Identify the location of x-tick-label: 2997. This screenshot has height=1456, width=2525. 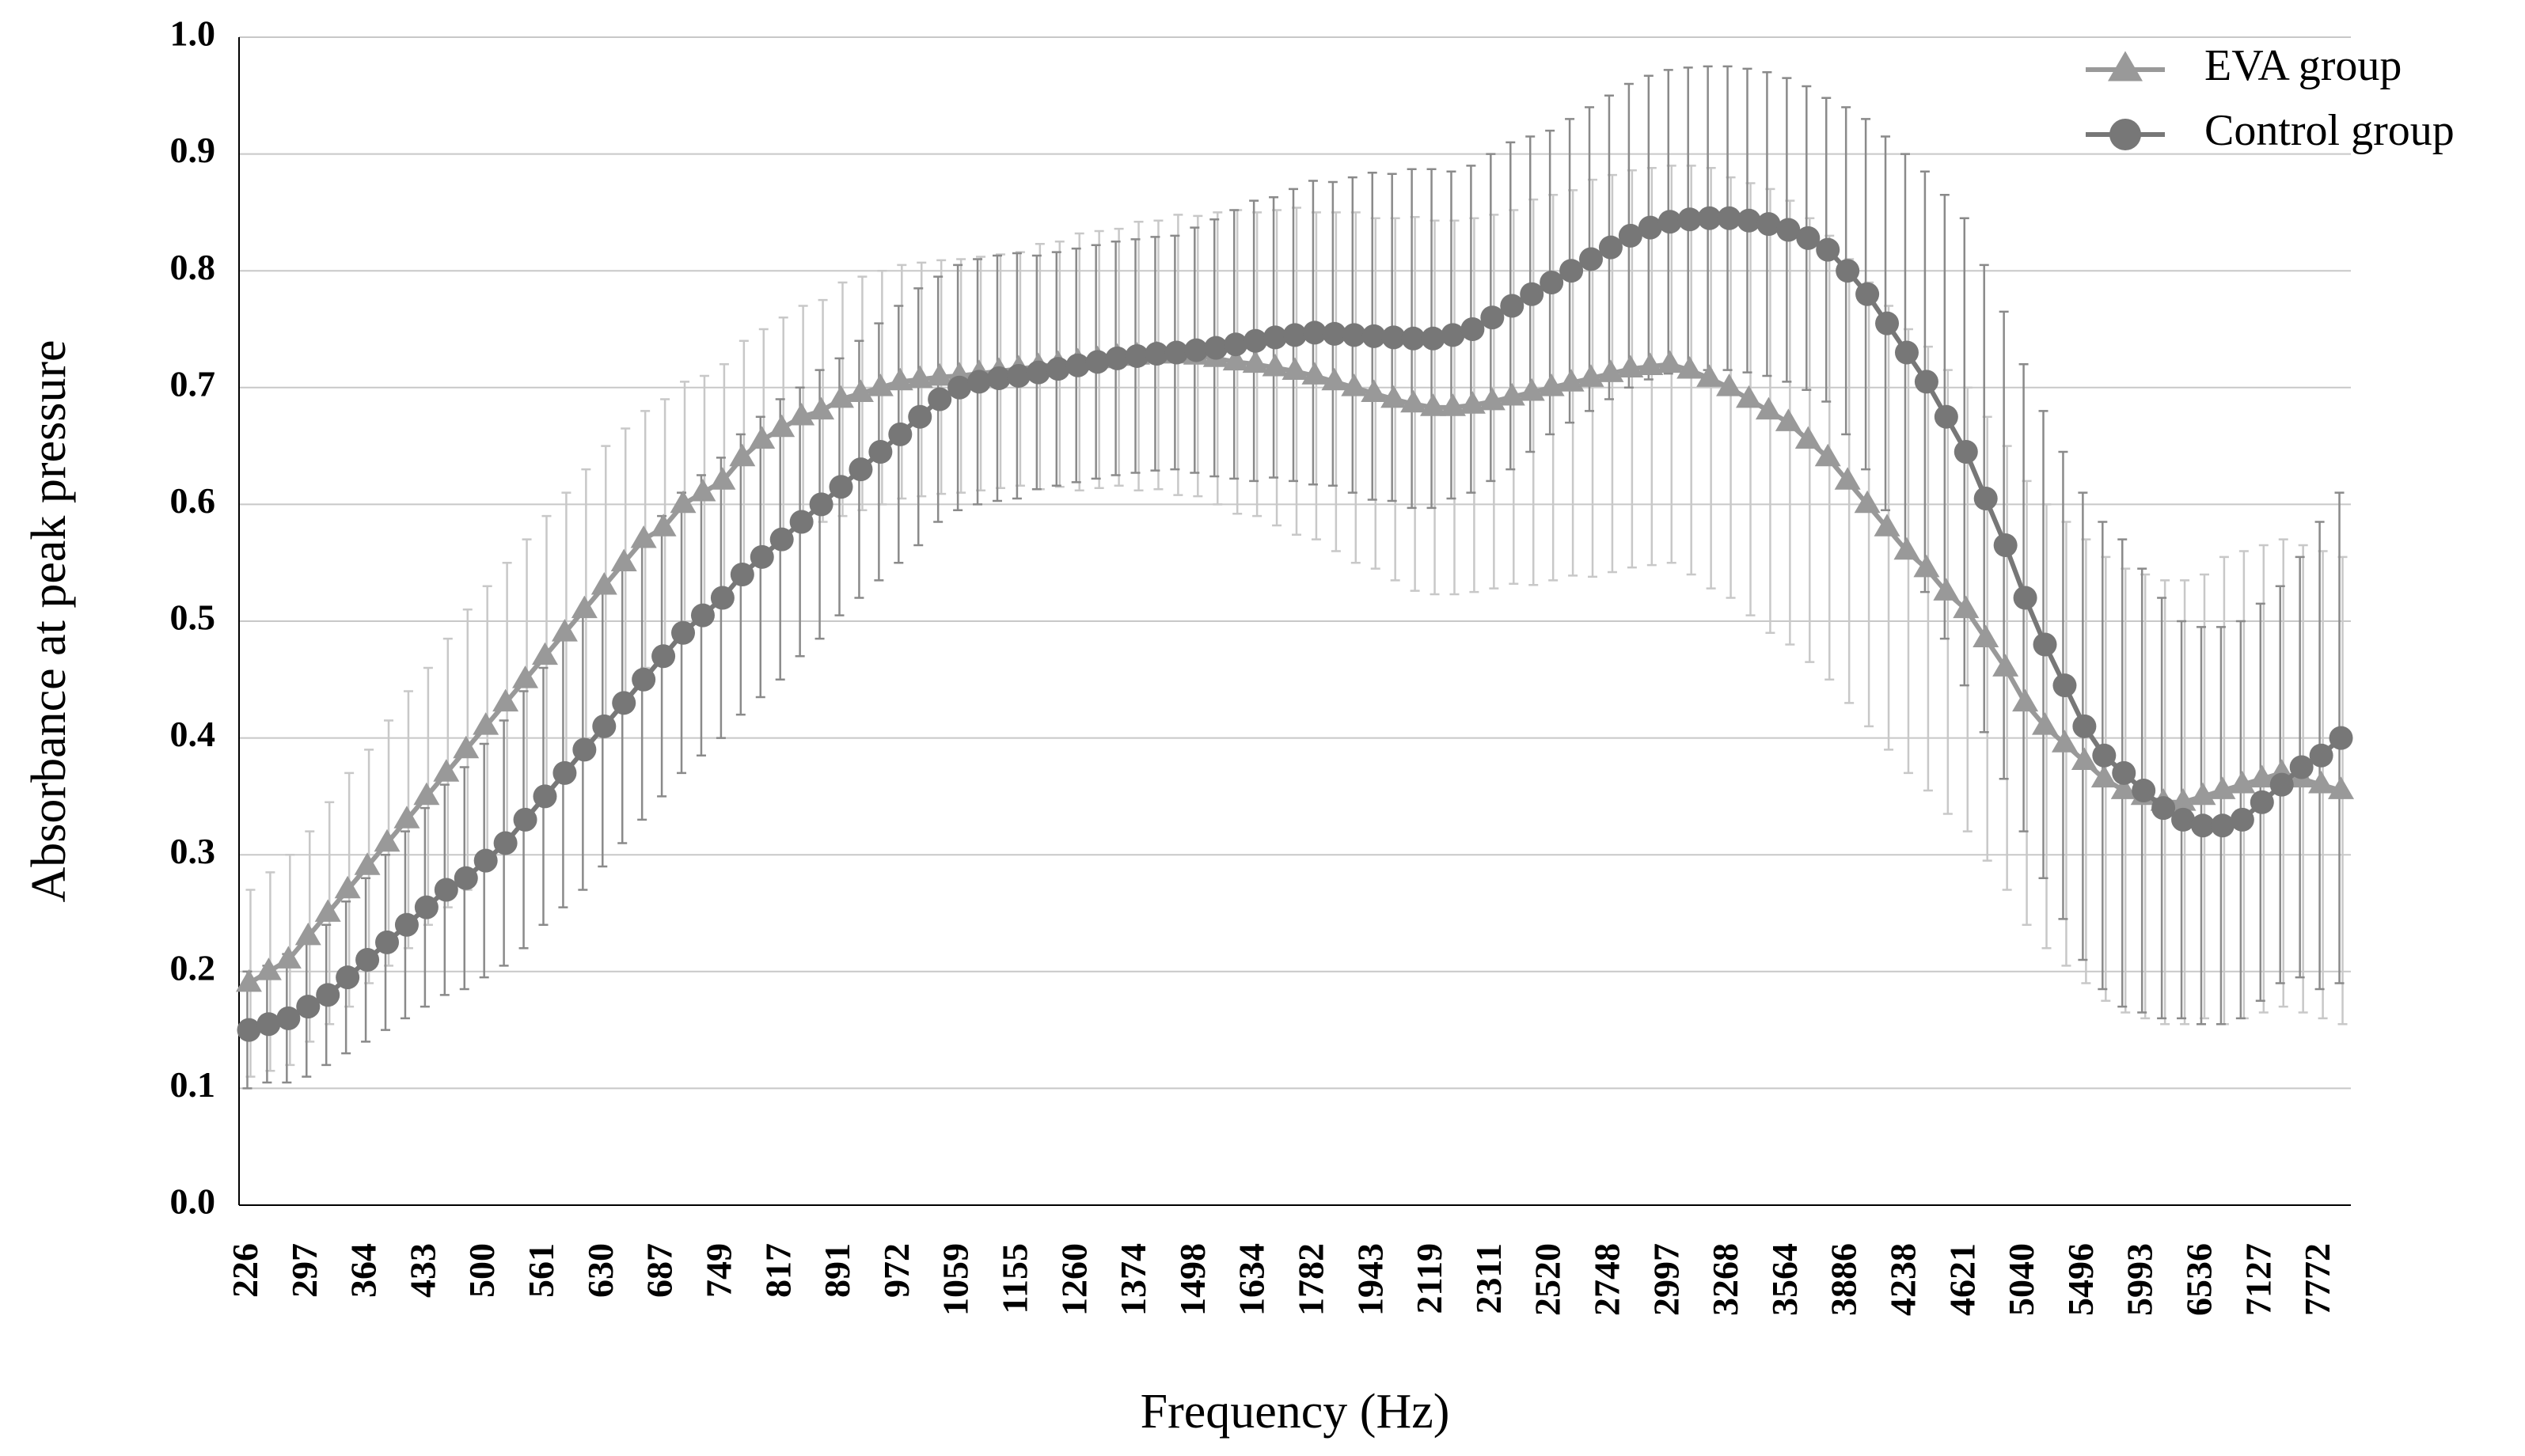
(1666, 1279).